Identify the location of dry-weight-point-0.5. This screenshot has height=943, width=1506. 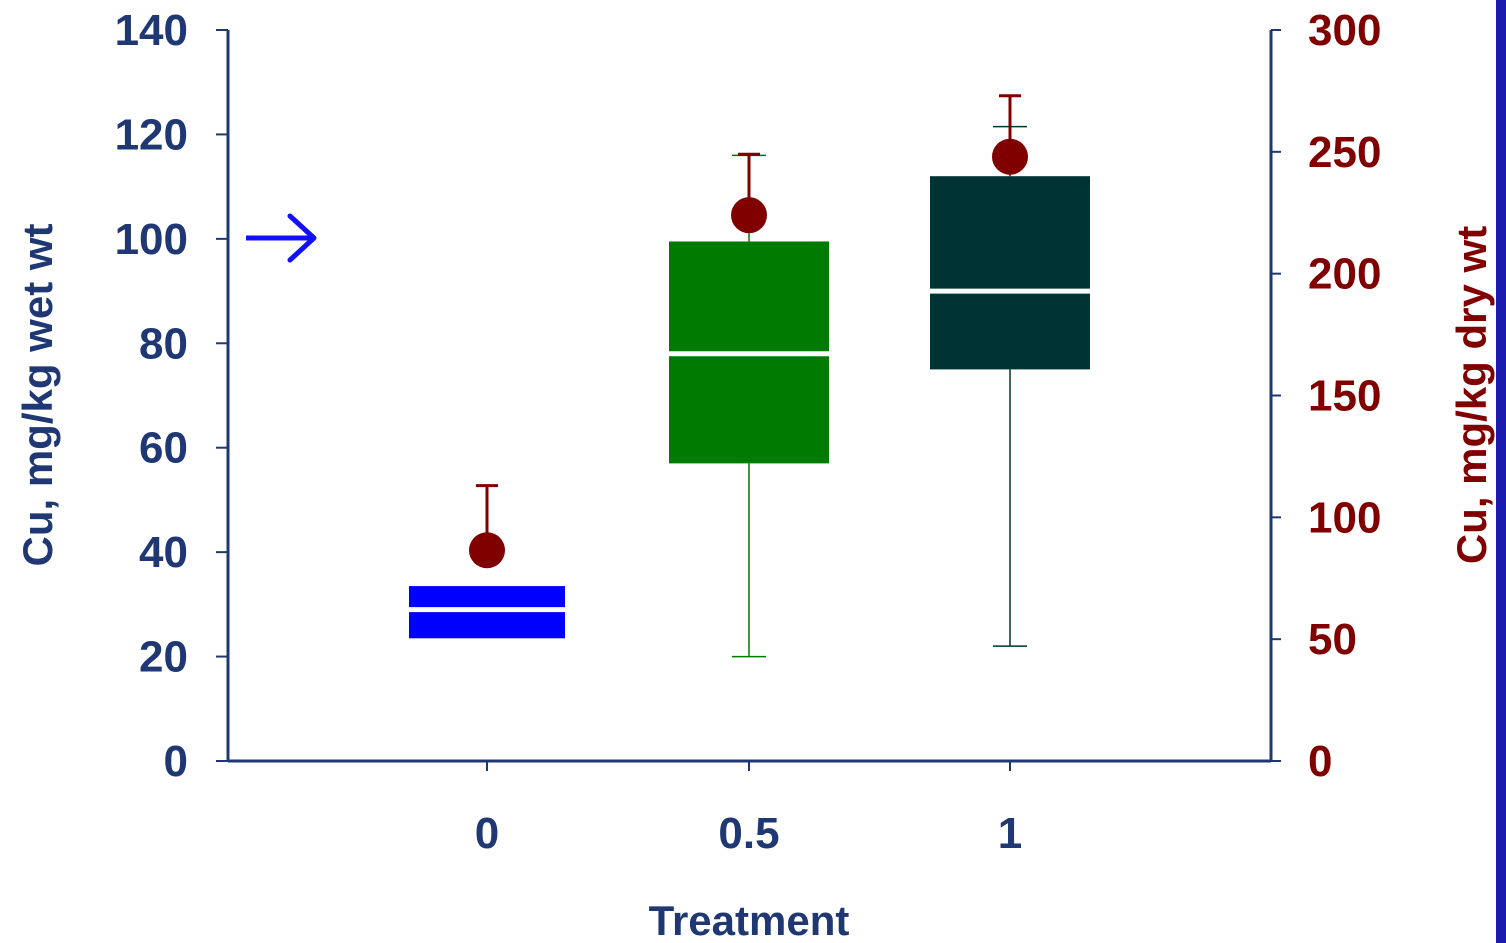
(749, 193).